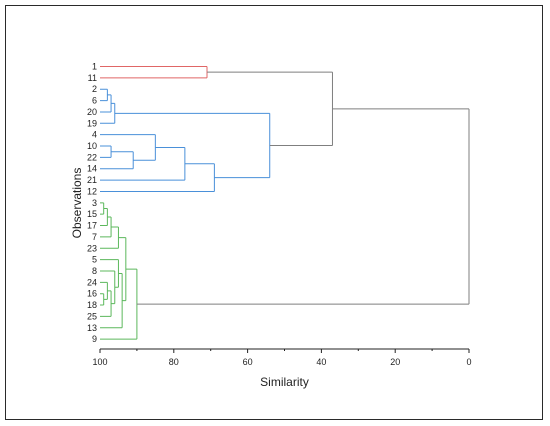 This screenshot has height=426, width=550. What do you see at coordinates (395, 362) in the screenshot?
I see `x-tick-label-20: 20` at bounding box center [395, 362].